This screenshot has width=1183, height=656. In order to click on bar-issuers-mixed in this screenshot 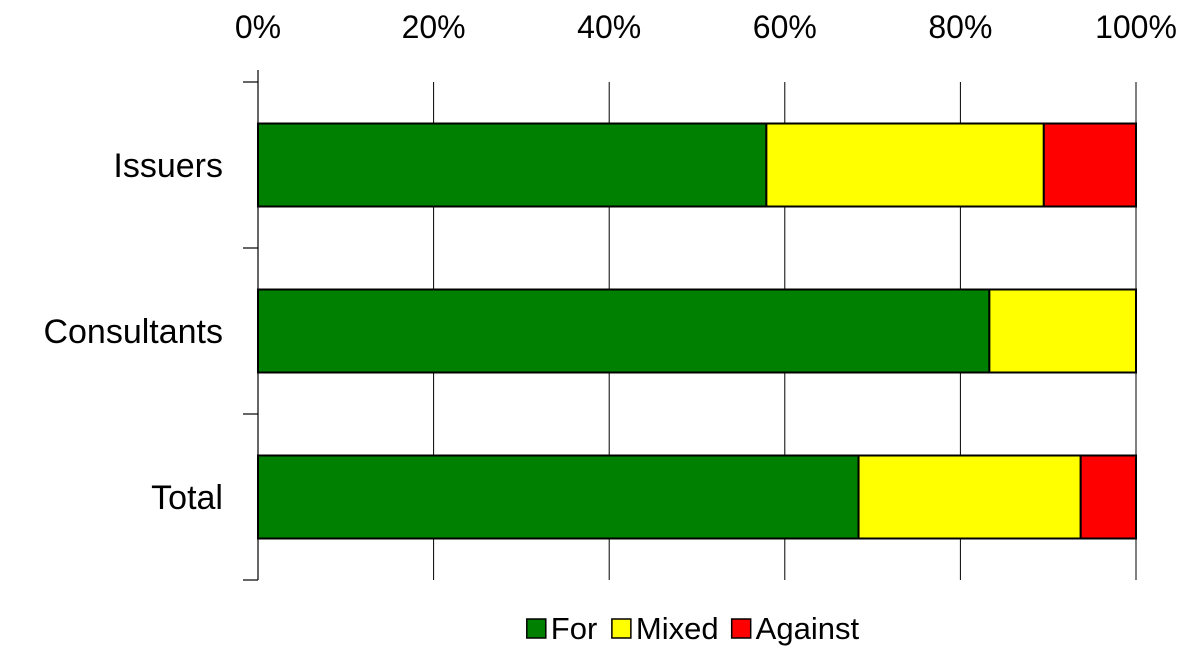, I will do `click(905, 165)`.